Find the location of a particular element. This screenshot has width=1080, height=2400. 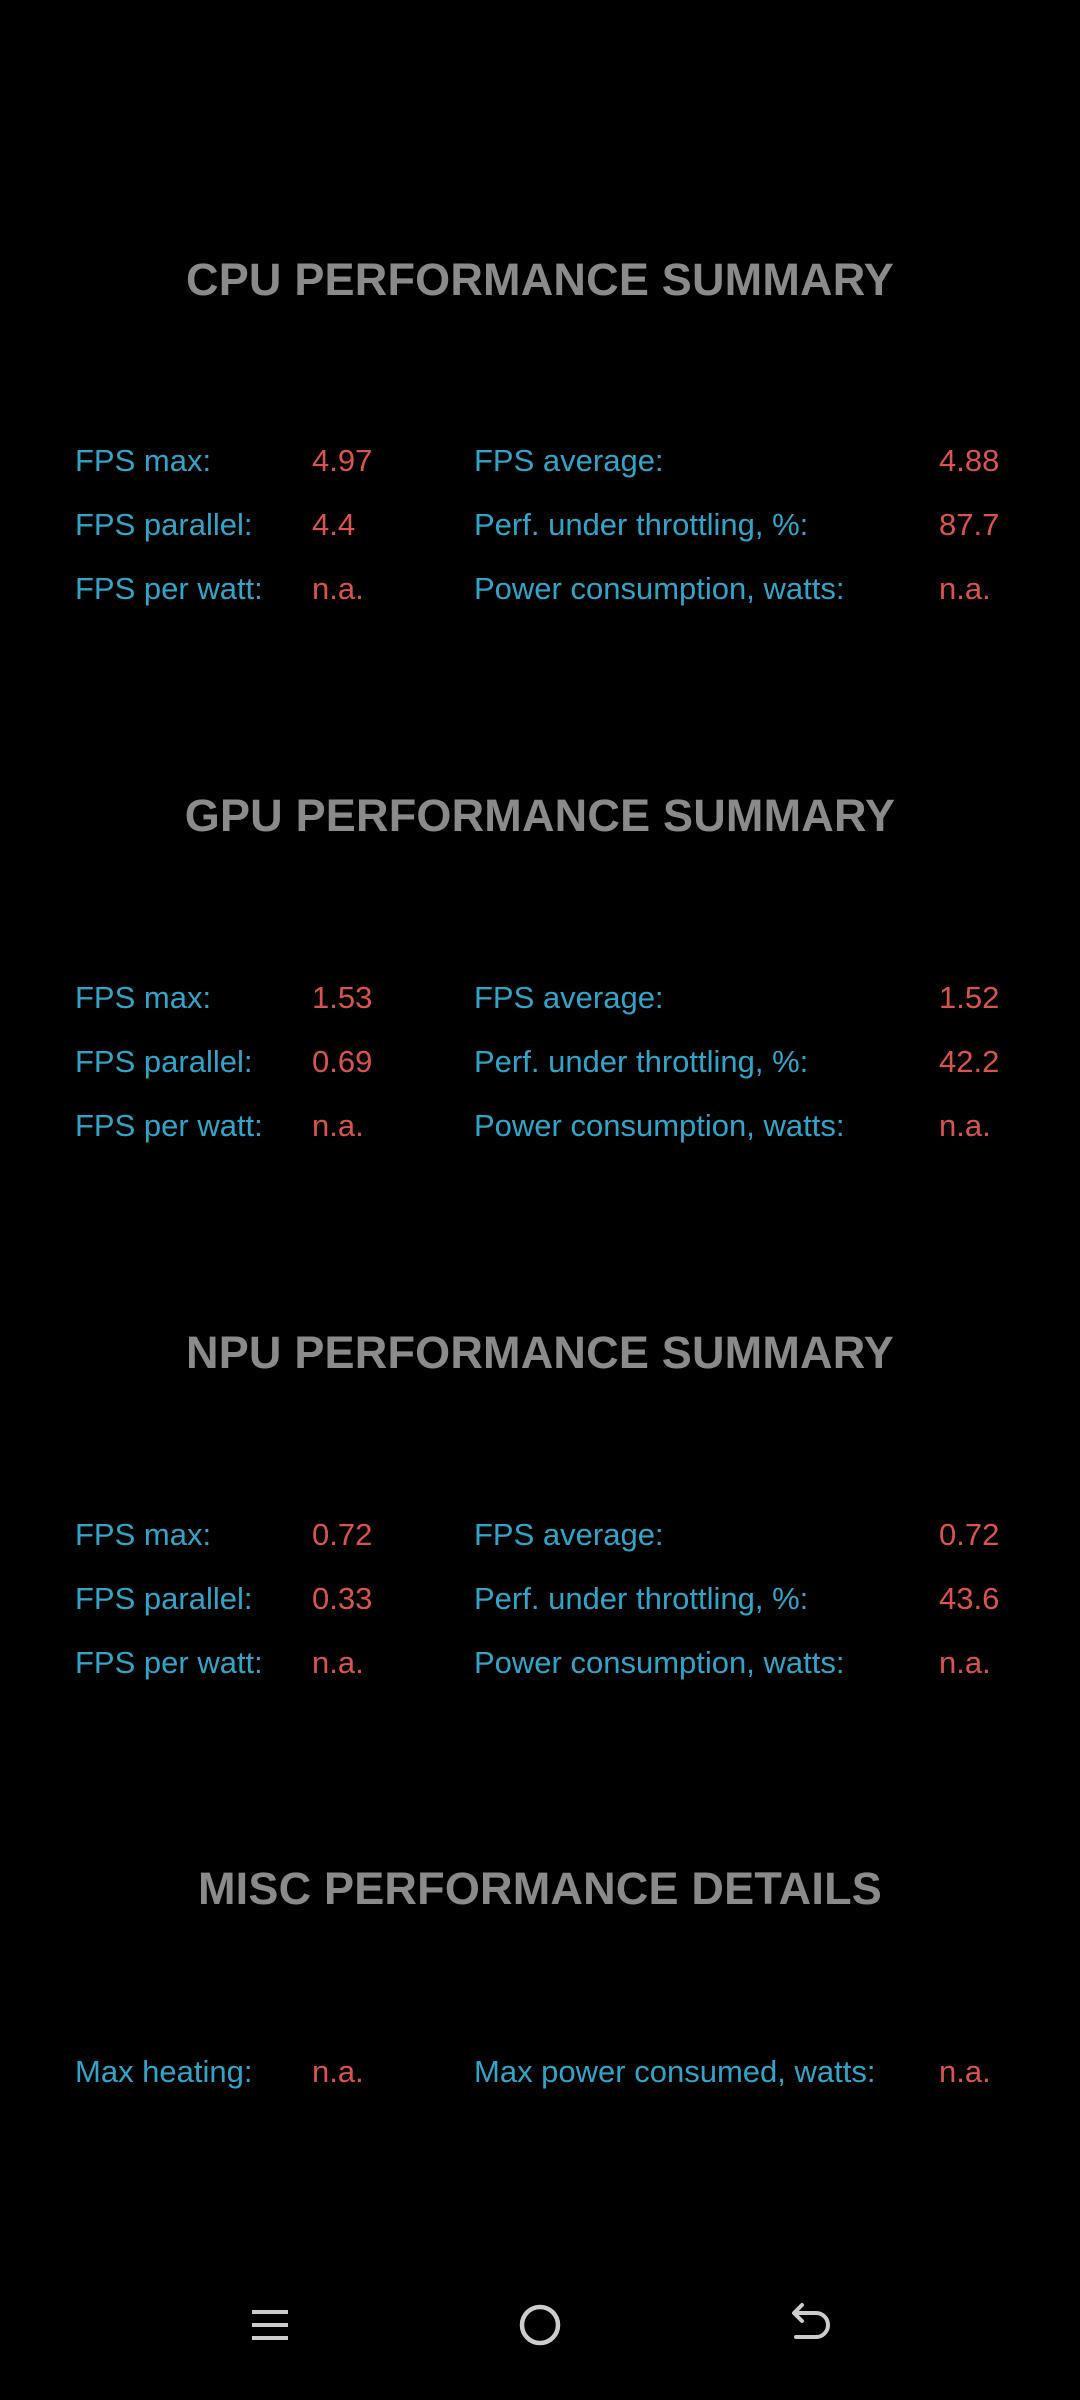

recents-button is located at coordinates (270, 2325).